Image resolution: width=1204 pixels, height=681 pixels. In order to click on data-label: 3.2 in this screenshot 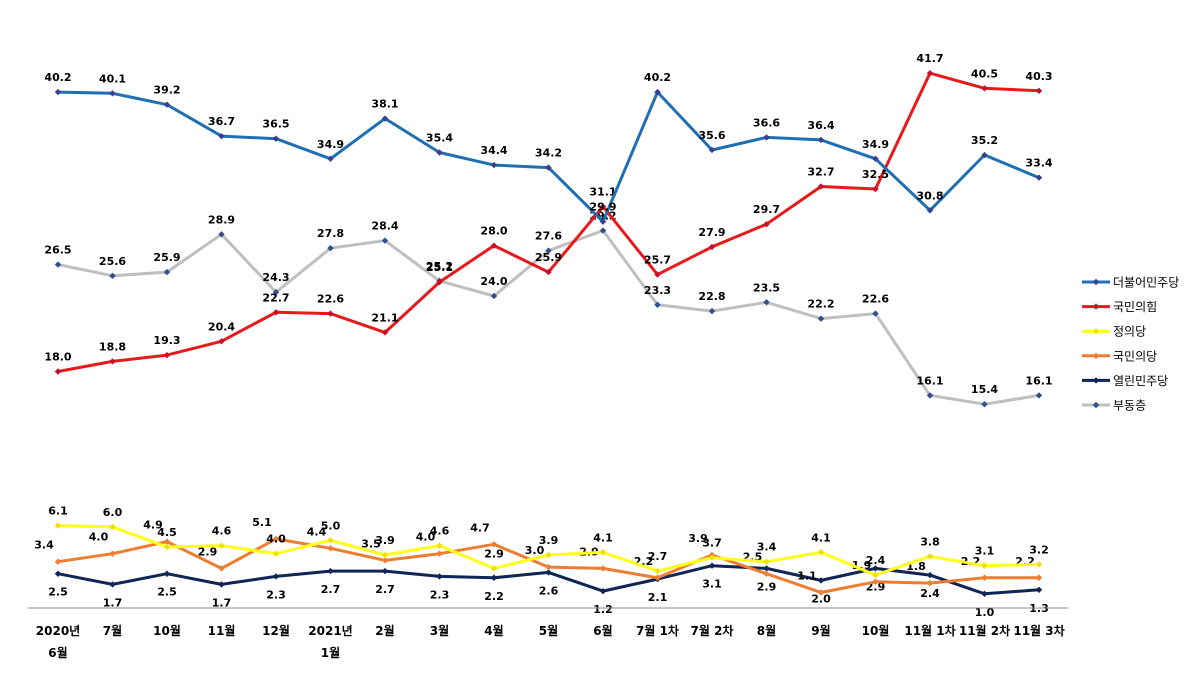, I will do `click(1039, 549)`.